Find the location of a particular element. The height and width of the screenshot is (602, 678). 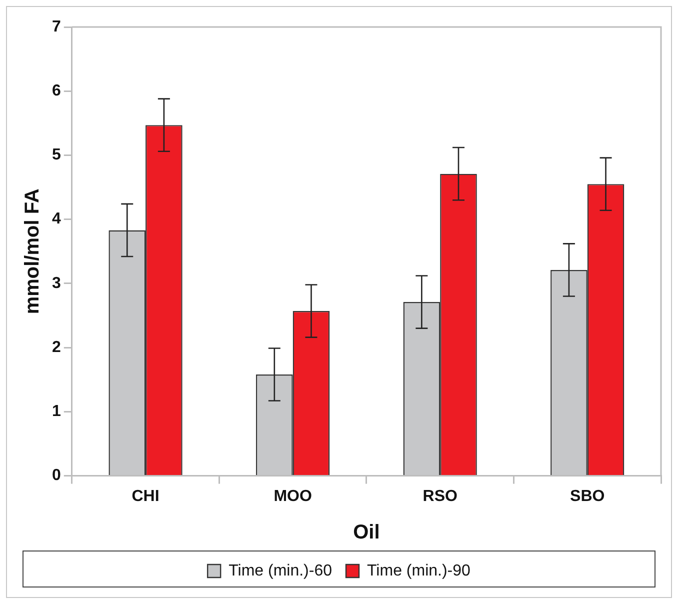

x-tick-label: CHI is located at coordinates (146, 496).